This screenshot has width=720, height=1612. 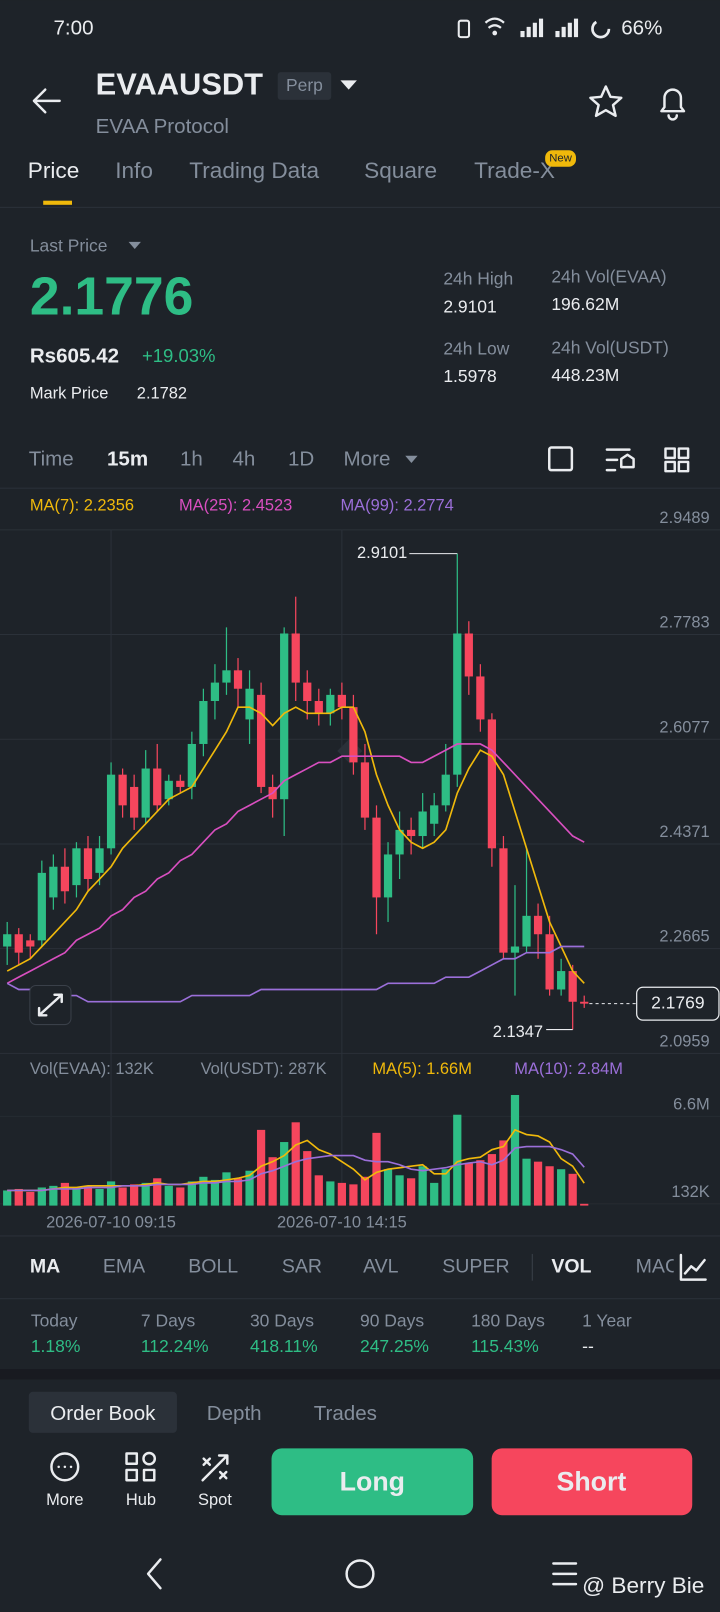 What do you see at coordinates (382, 553) in the screenshot?
I see `high-label: 2.9101` at bounding box center [382, 553].